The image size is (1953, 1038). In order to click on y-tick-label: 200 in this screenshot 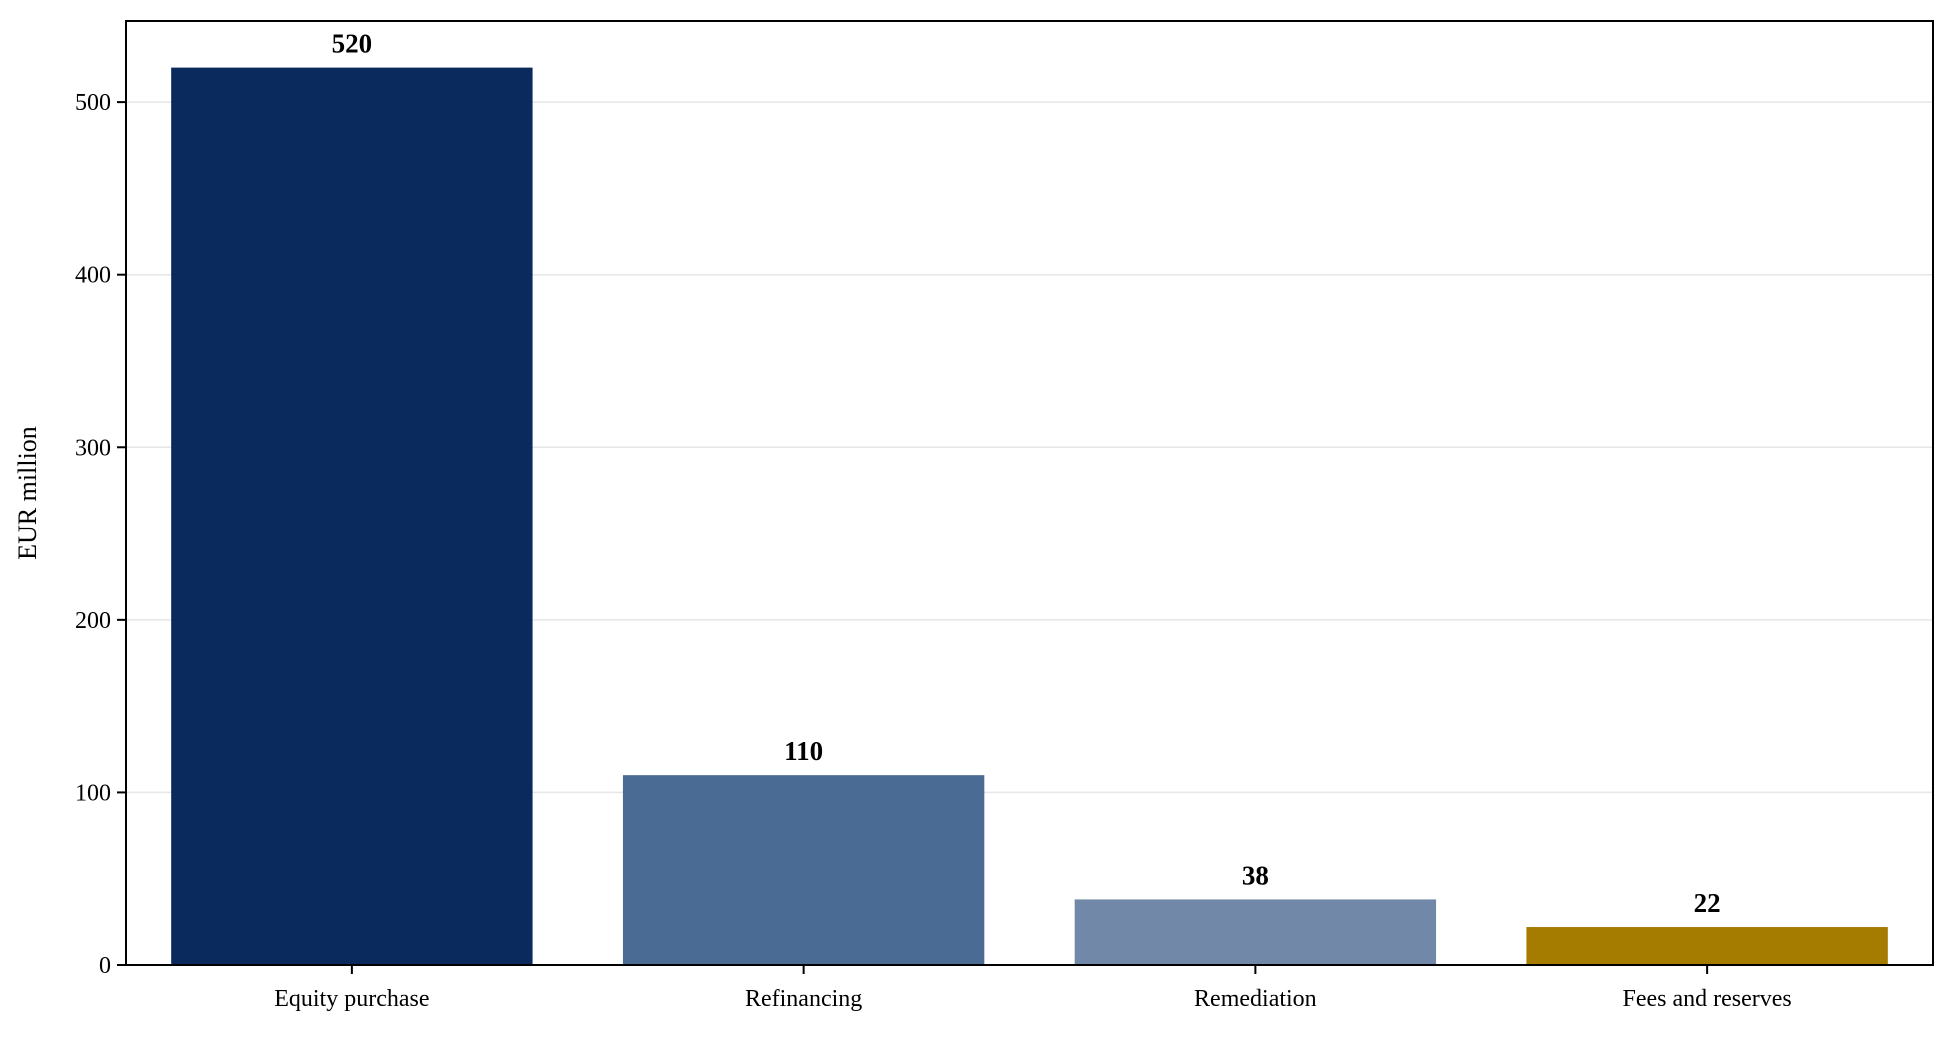, I will do `click(93, 621)`.